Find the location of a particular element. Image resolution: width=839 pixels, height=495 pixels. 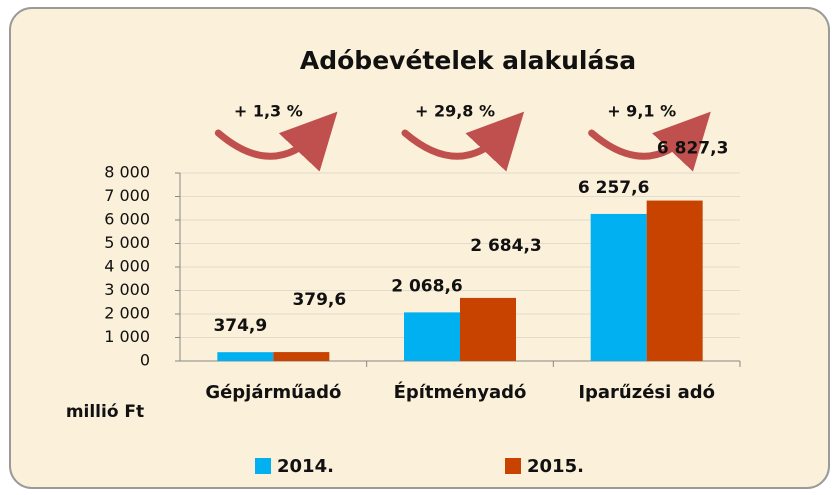

y-tick-label: 7 000 is located at coordinates (127, 195).